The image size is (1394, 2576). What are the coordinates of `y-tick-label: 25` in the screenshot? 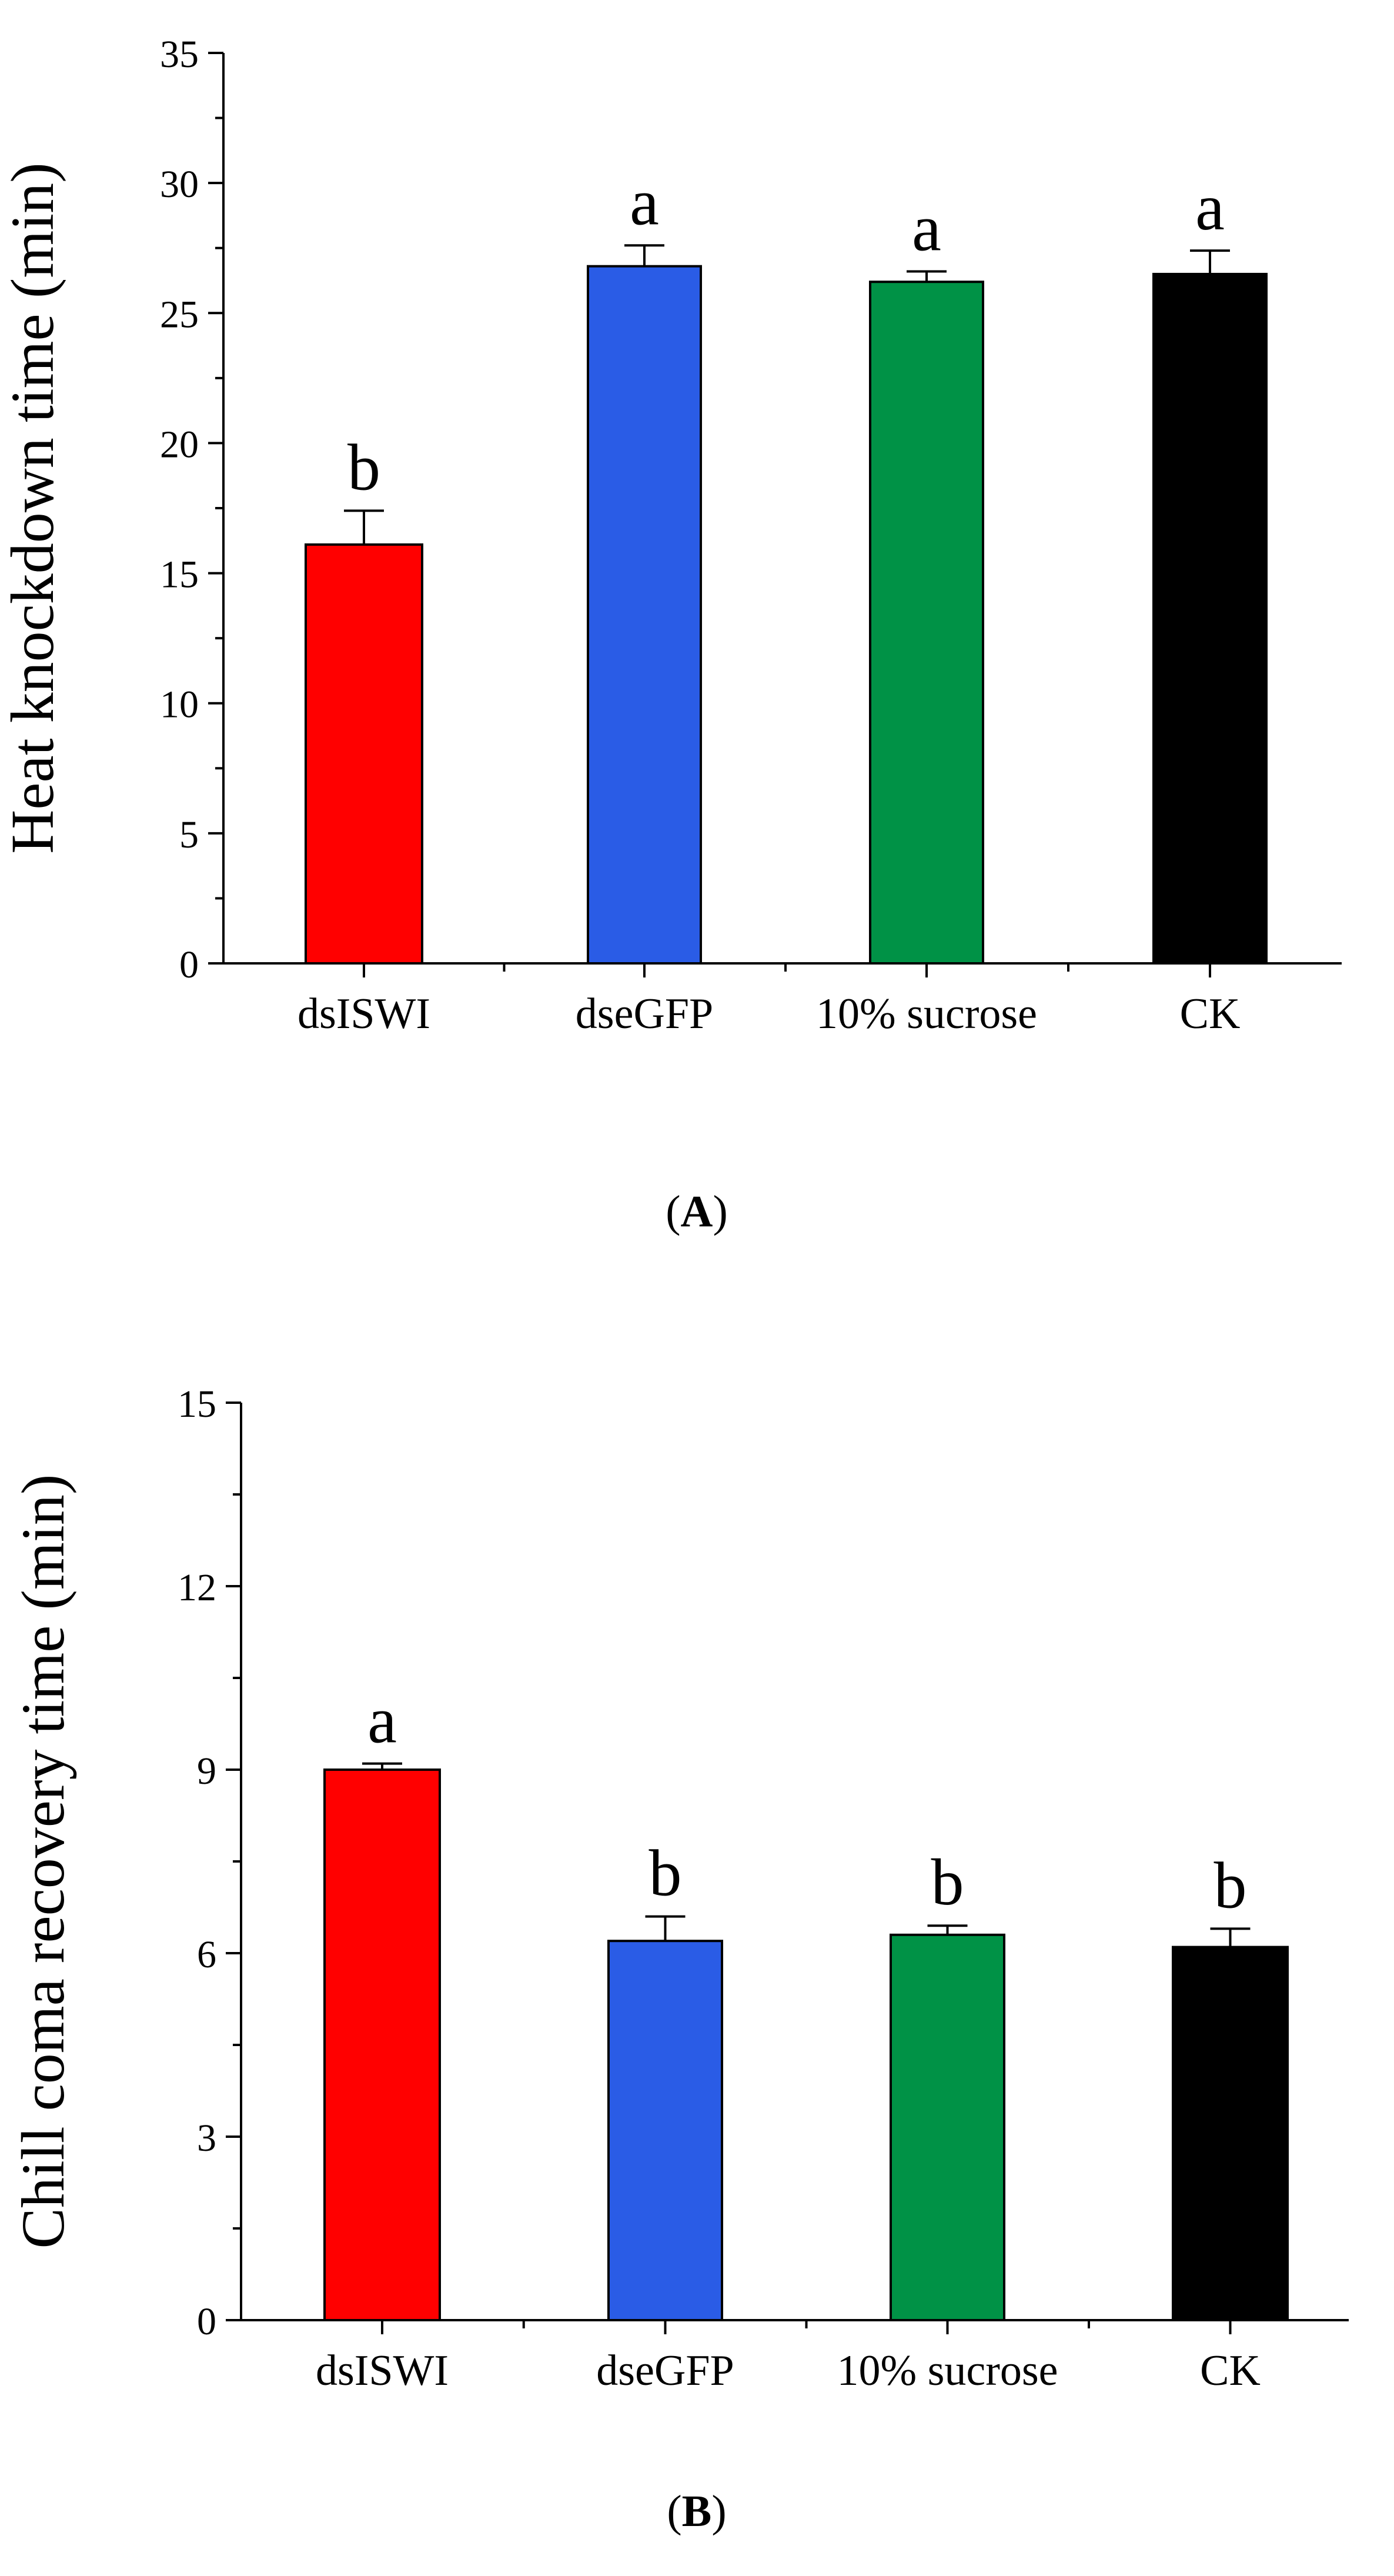 It's located at (180, 314).